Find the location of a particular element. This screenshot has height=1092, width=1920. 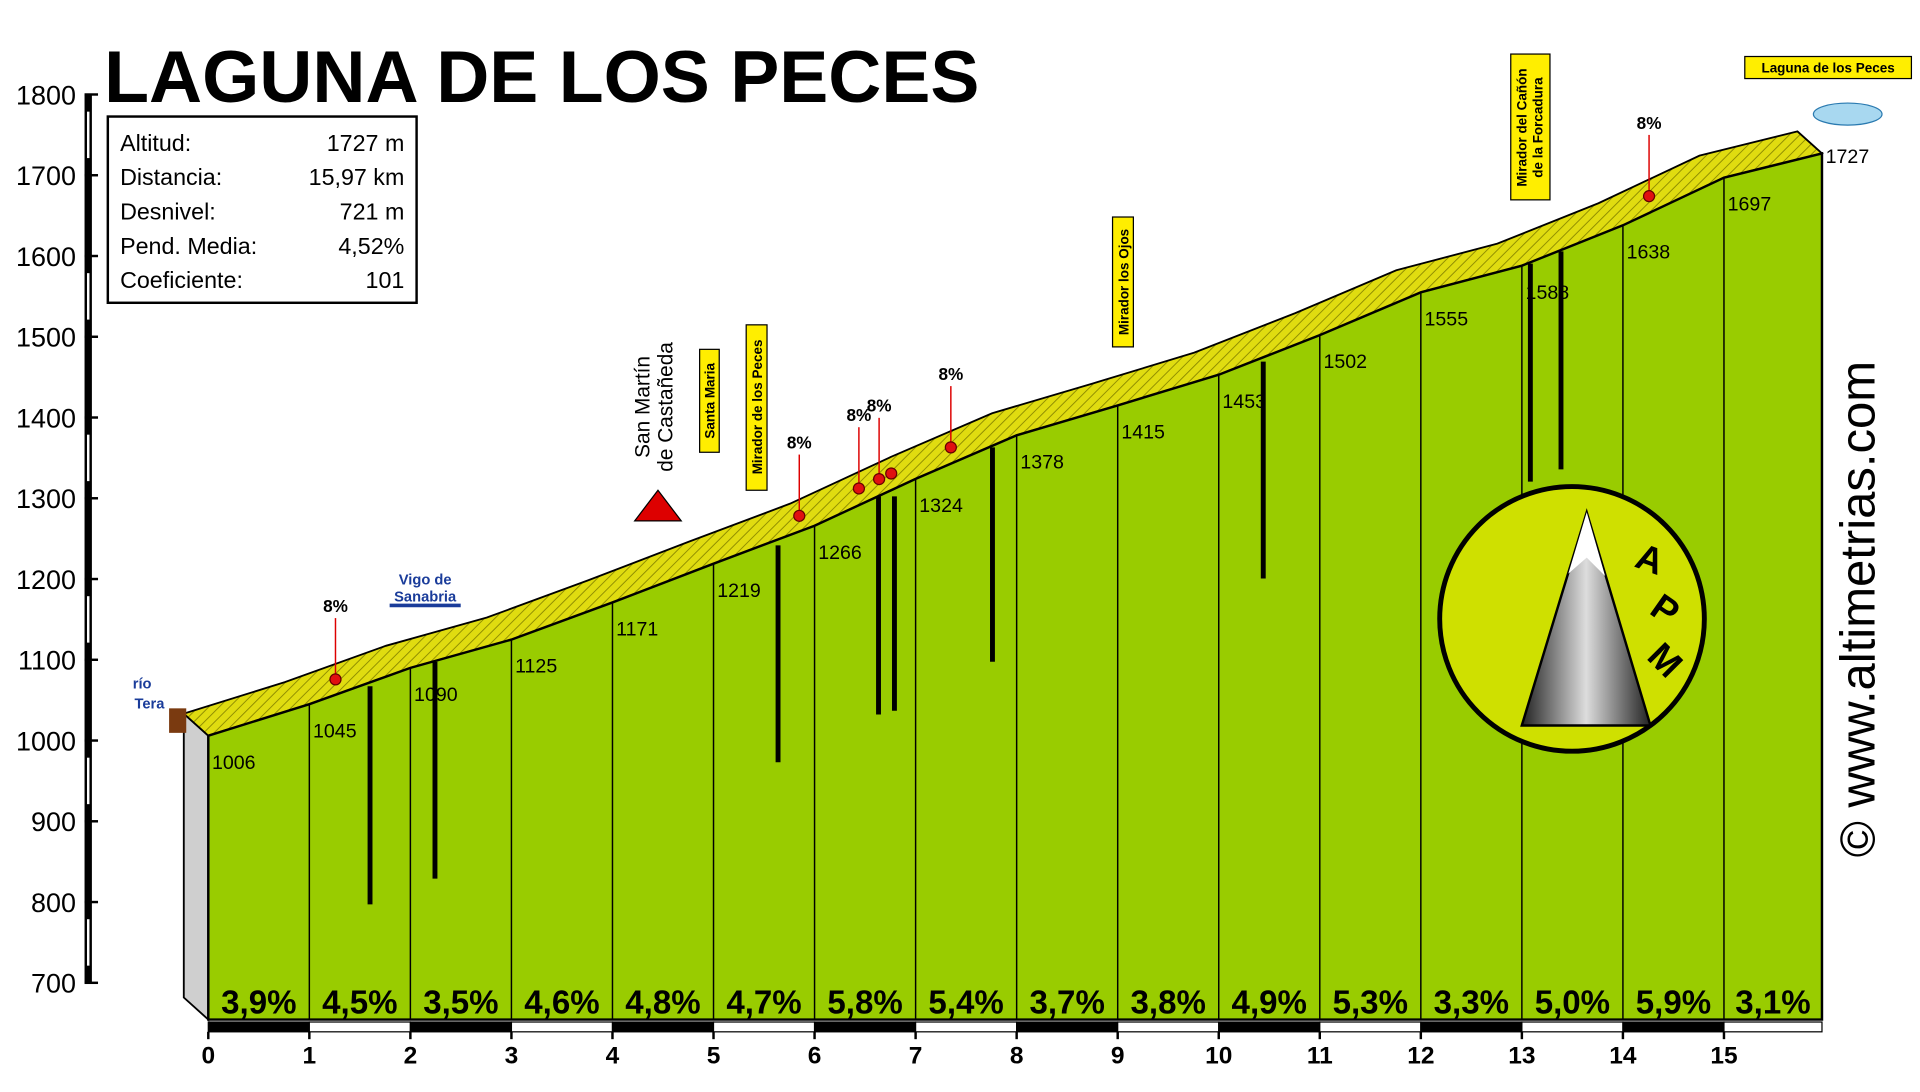

gradient-label: 5,8% is located at coordinates (864, 1002).